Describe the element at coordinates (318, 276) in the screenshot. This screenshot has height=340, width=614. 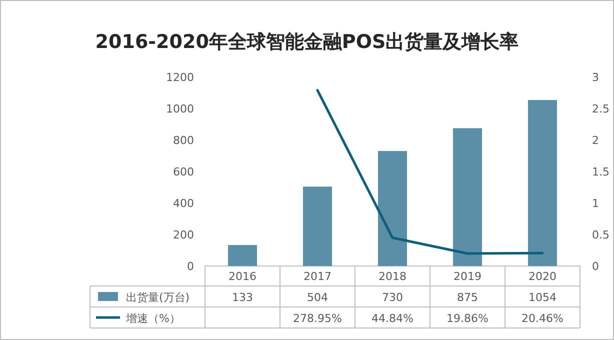
I see `x-tick-label: 2017` at that location.